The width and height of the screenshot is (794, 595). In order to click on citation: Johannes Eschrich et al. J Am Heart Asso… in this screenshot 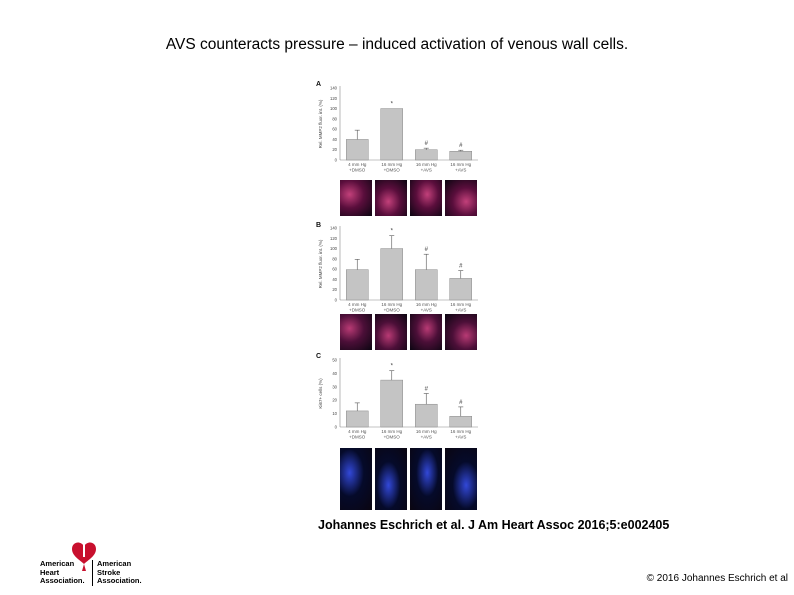, I will do `click(494, 525)`.